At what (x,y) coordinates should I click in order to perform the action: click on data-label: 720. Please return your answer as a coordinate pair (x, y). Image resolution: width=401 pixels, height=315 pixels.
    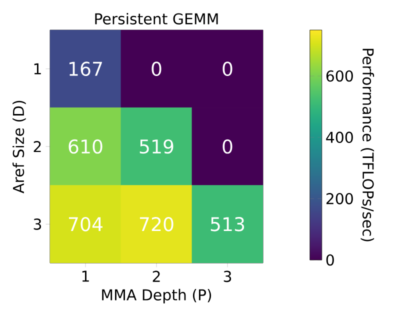
    Looking at the image, I should click on (157, 224).